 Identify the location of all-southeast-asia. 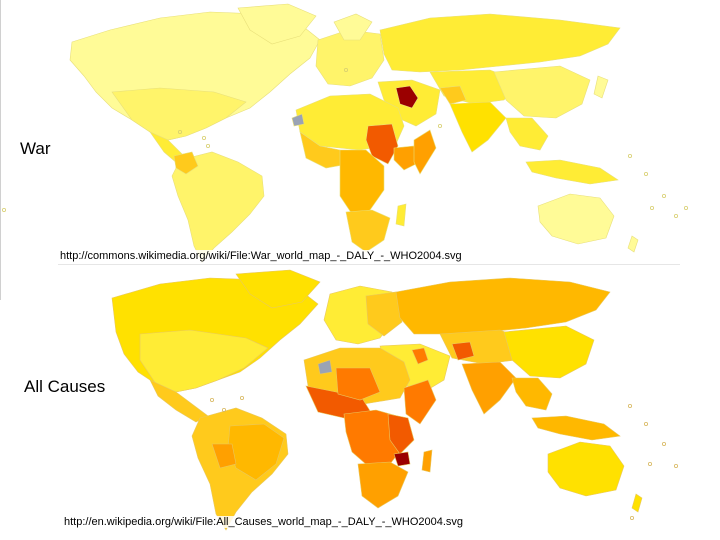
(532, 394).